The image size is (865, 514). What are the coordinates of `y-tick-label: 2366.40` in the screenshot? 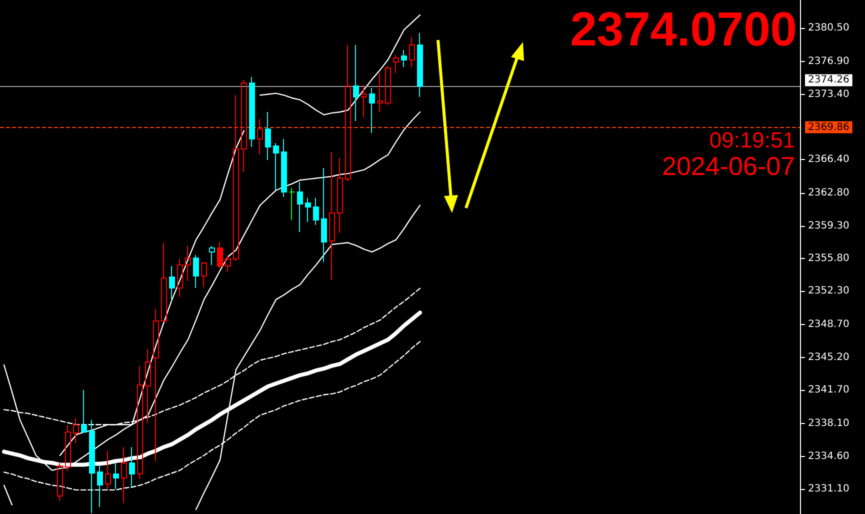 It's located at (829, 160).